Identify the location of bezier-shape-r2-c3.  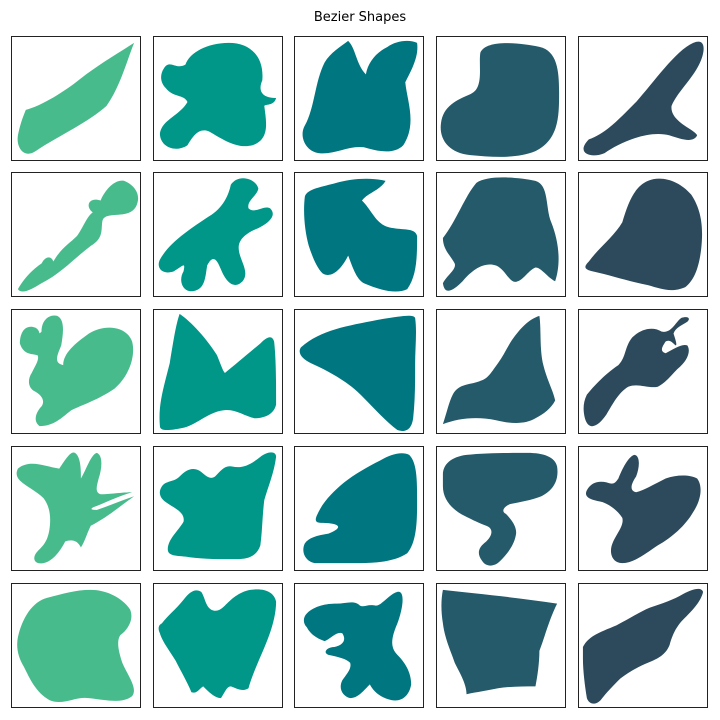
(361, 235).